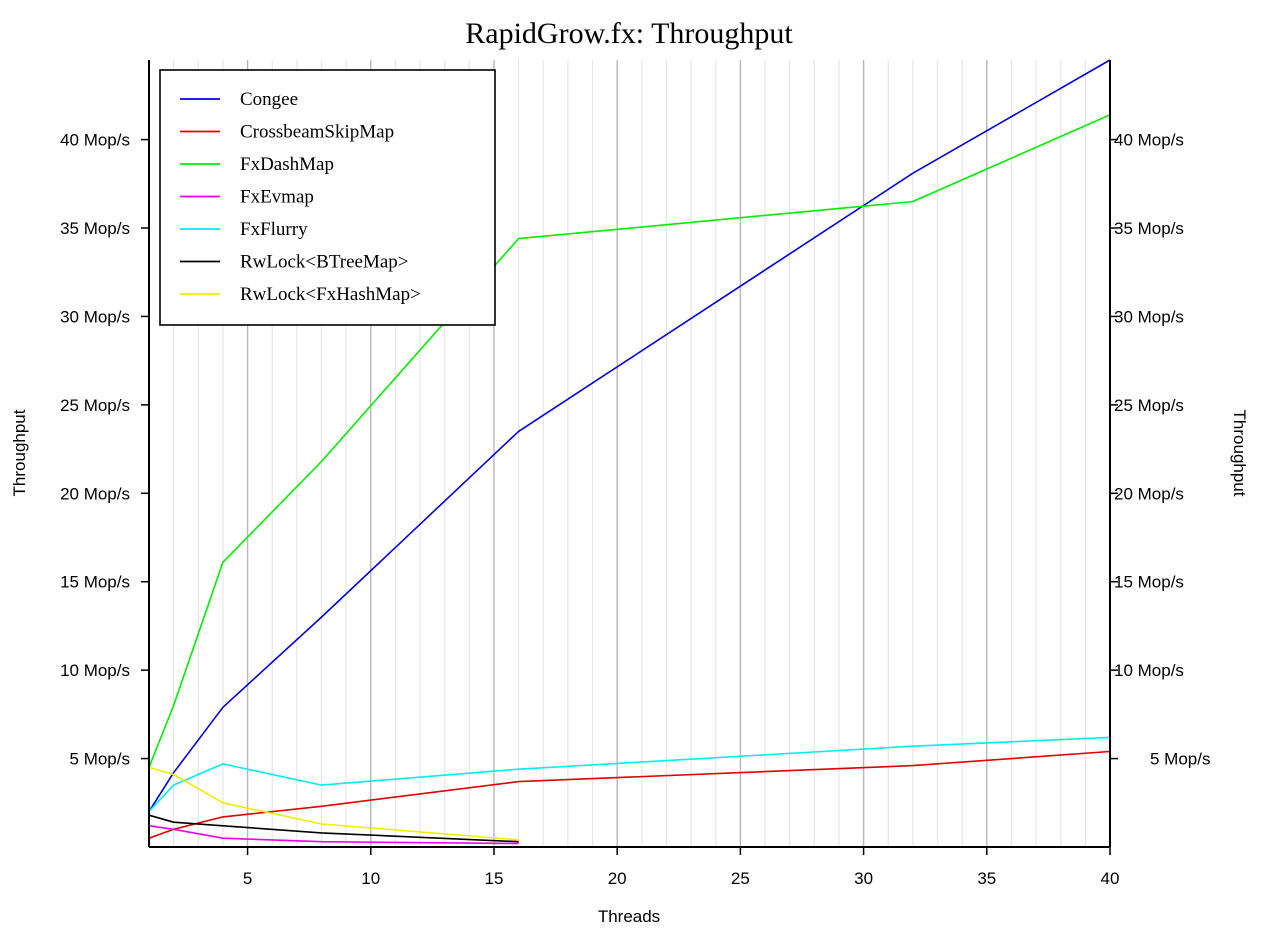 This screenshot has width=1272, height=945. What do you see at coordinates (1149, 493) in the screenshot?
I see `y-tick-label-right: 20 Mop/s` at bounding box center [1149, 493].